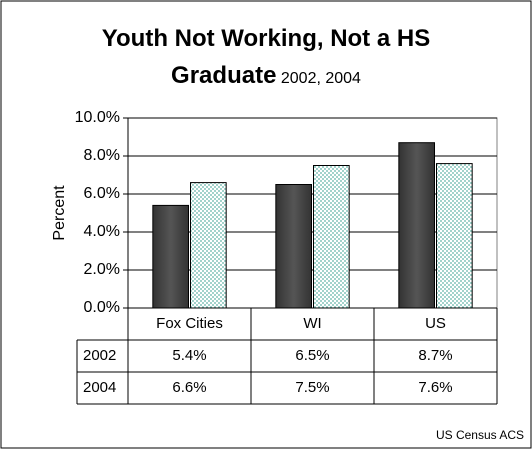  Describe the element at coordinates (189, 355) in the screenshot. I see `data-label: 5.4%` at that location.